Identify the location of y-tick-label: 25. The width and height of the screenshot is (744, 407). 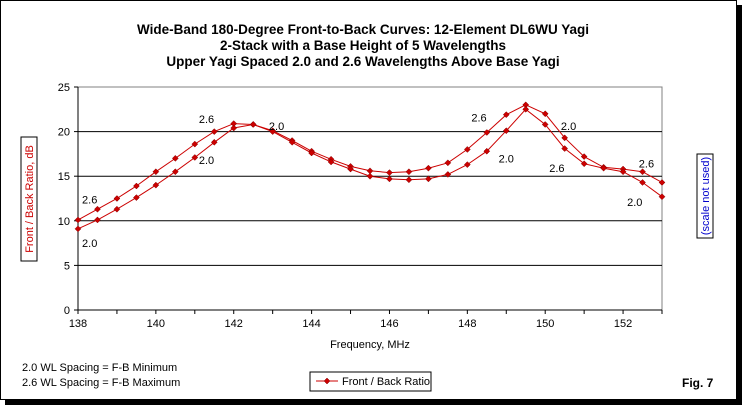
(64, 88).